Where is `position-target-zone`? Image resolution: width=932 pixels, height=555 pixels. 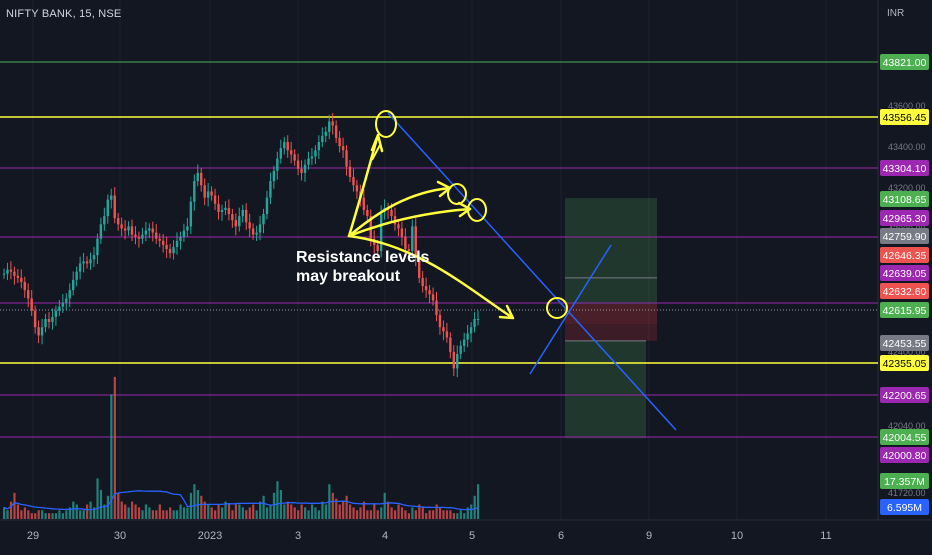 position-target-zone is located at coordinates (611, 251).